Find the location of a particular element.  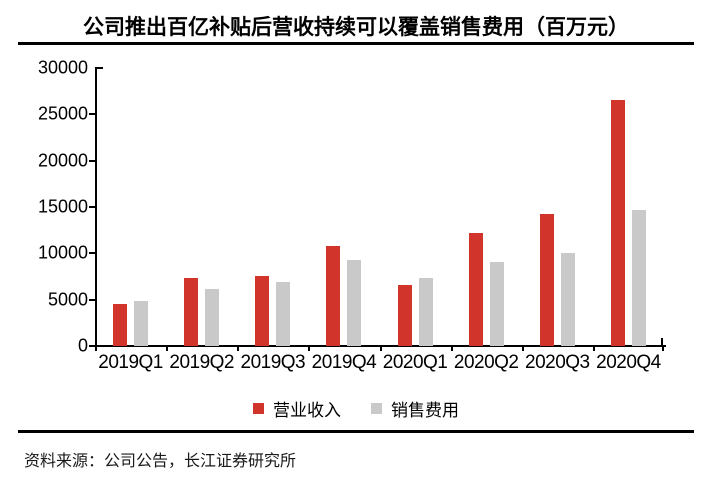

y-axis-tick-label: 30000 is located at coordinates (62, 67).